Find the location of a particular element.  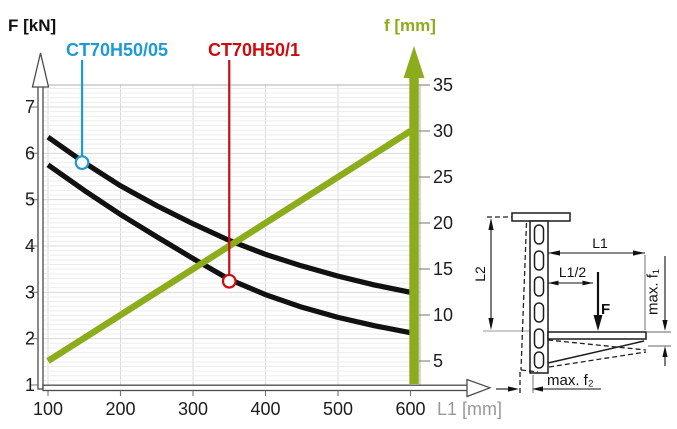

bracket-brace is located at coordinates (596, 352).